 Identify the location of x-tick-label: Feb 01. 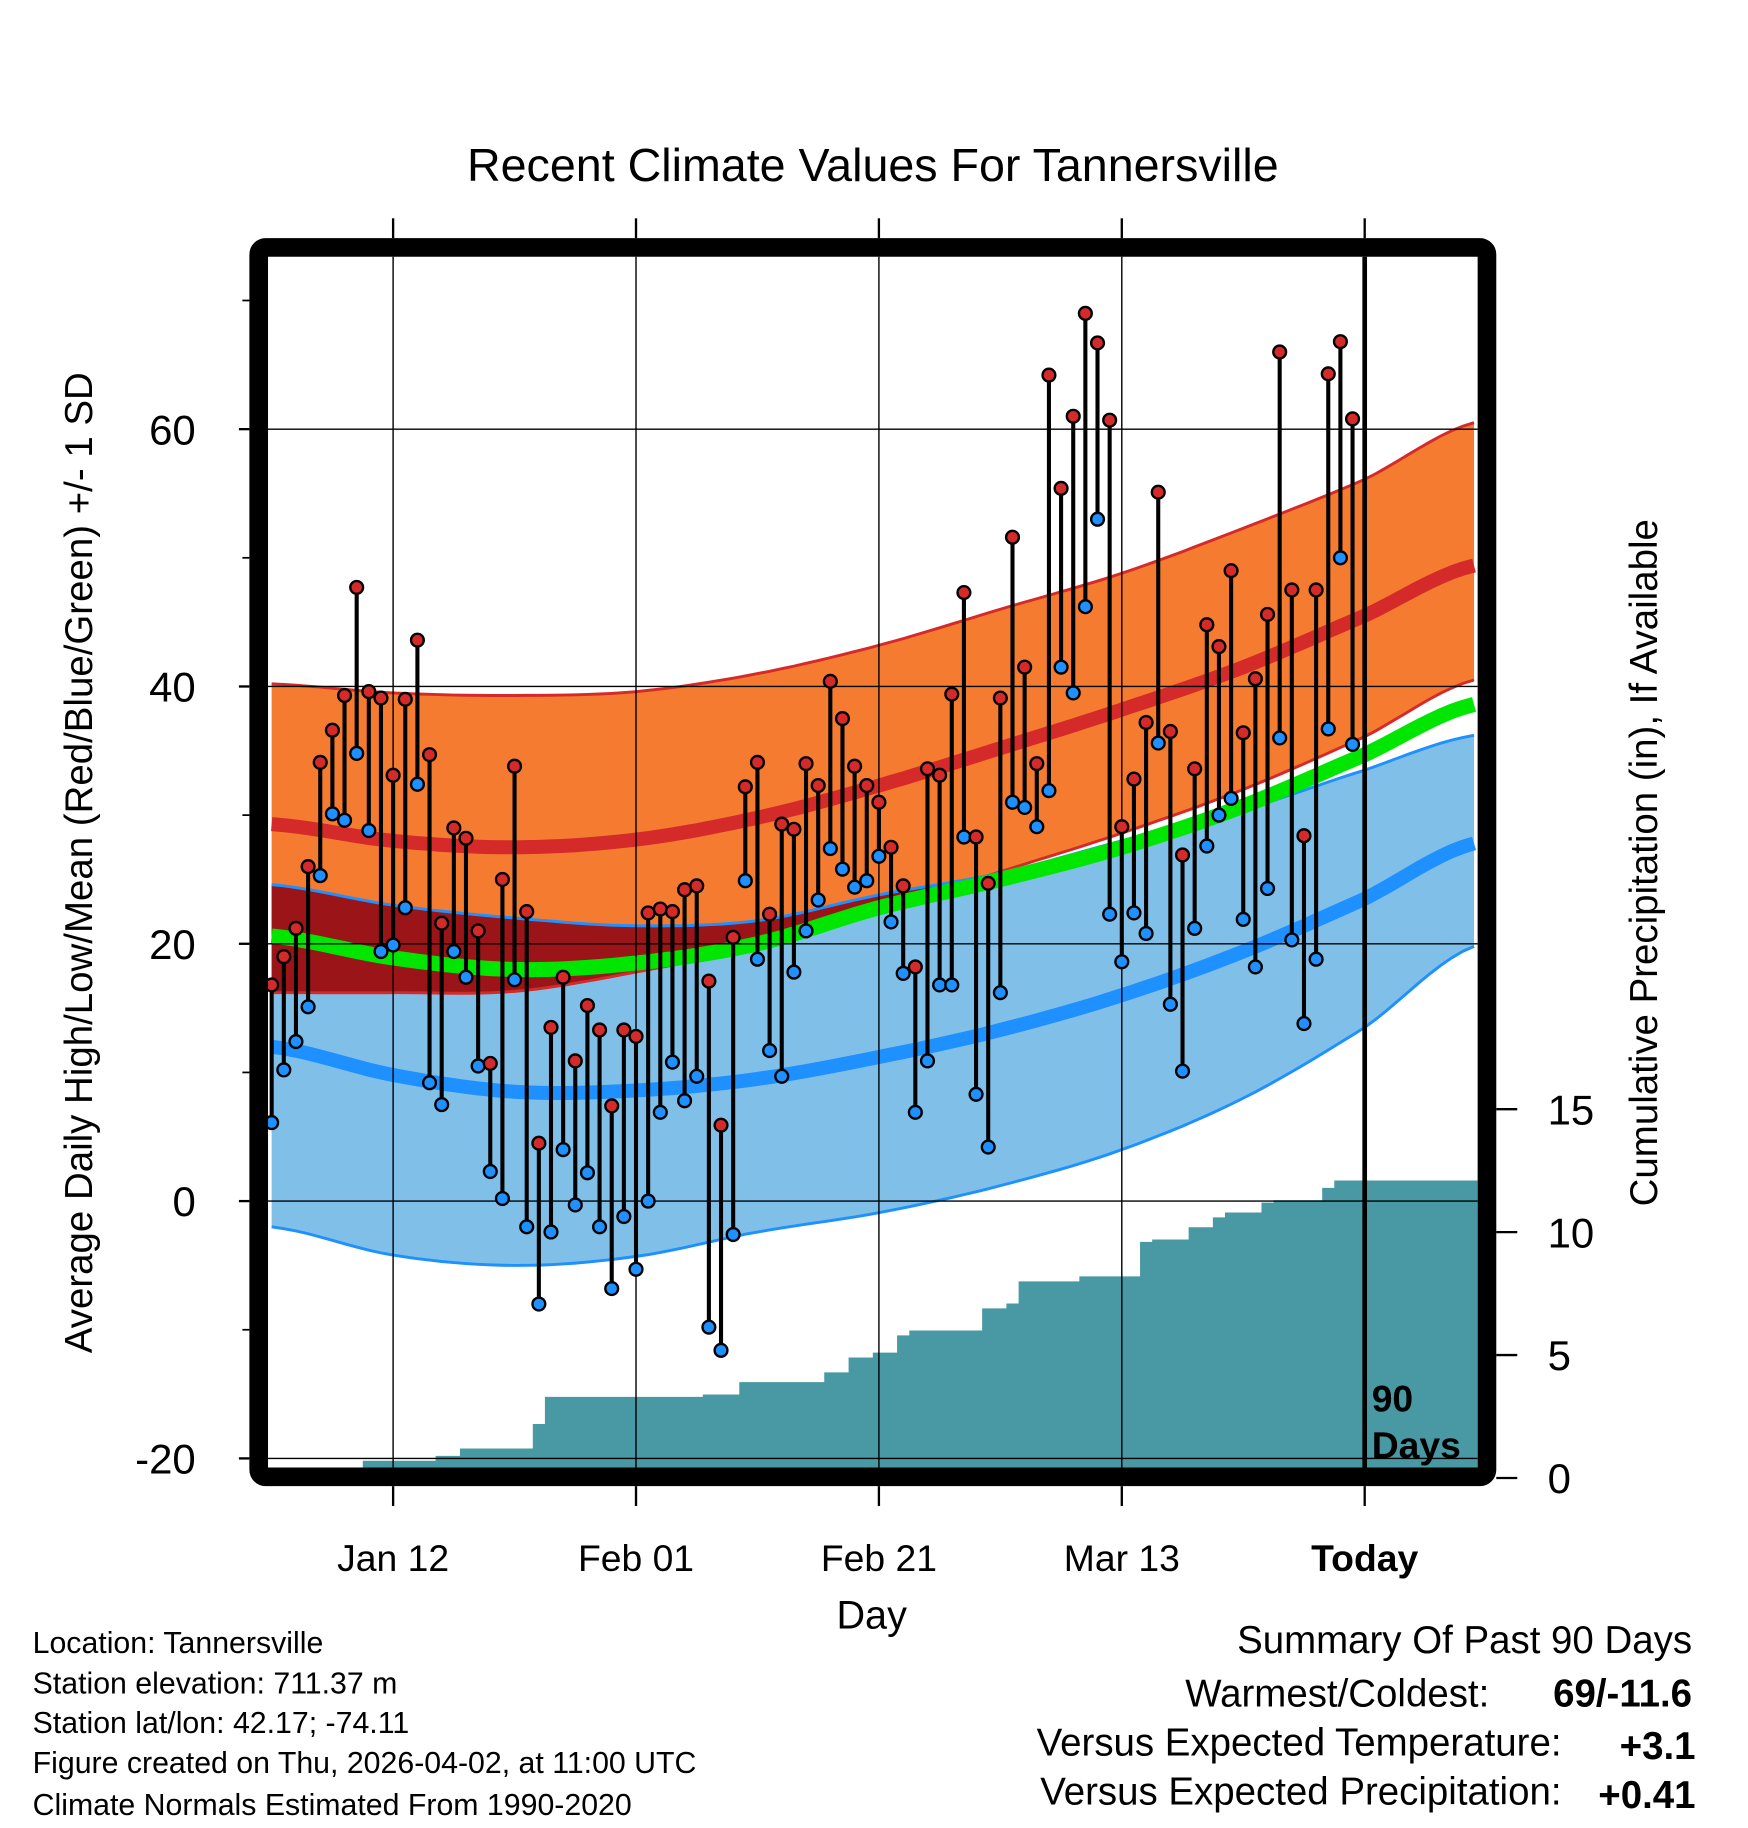
(636, 1558).